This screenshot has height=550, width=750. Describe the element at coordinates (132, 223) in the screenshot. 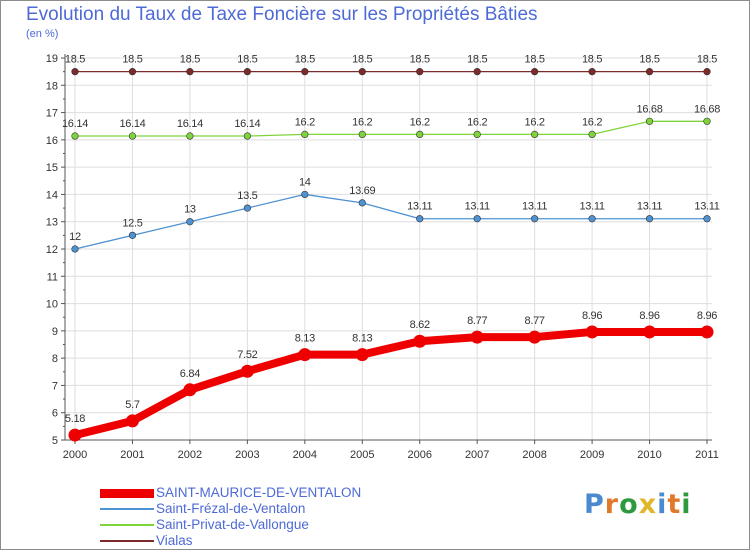

I see `data-label-1: 12.5` at that location.